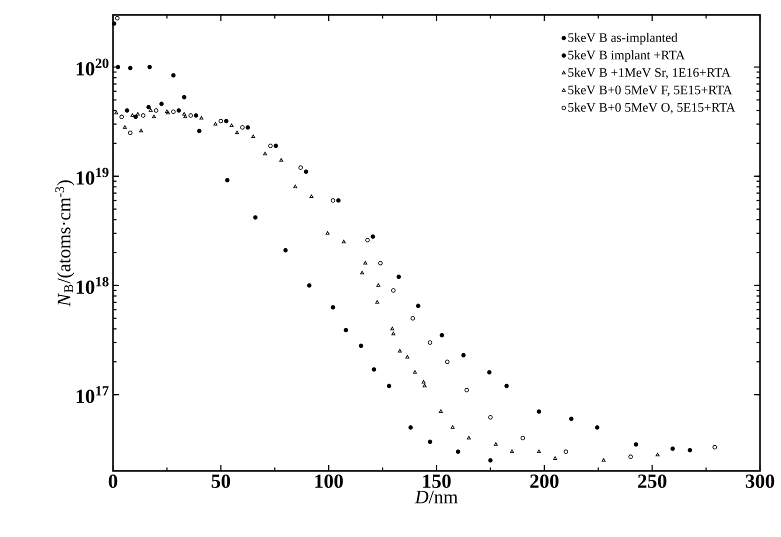  Describe the element at coordinates (92, 285) in the screenshot. I see `y-tick-label: 10$^{18}$` at that location.